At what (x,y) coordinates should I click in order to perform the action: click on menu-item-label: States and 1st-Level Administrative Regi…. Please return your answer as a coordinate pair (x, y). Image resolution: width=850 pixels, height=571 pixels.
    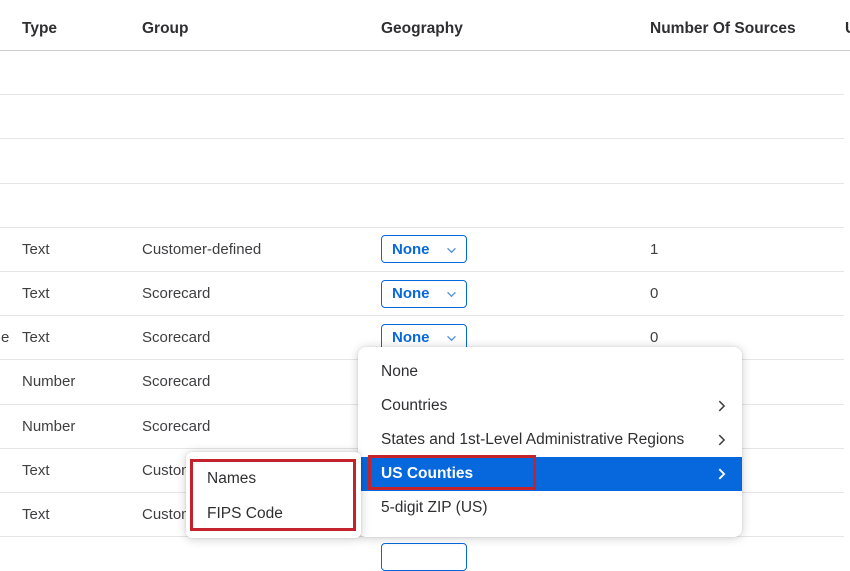
    Looking at the image, I should click on (533, 439).